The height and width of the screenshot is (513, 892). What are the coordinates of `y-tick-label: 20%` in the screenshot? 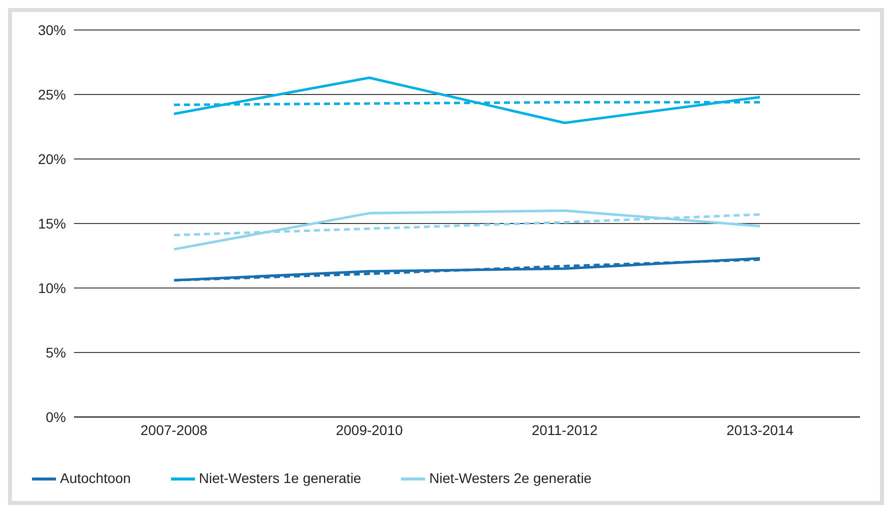 It's located at (52, 158).